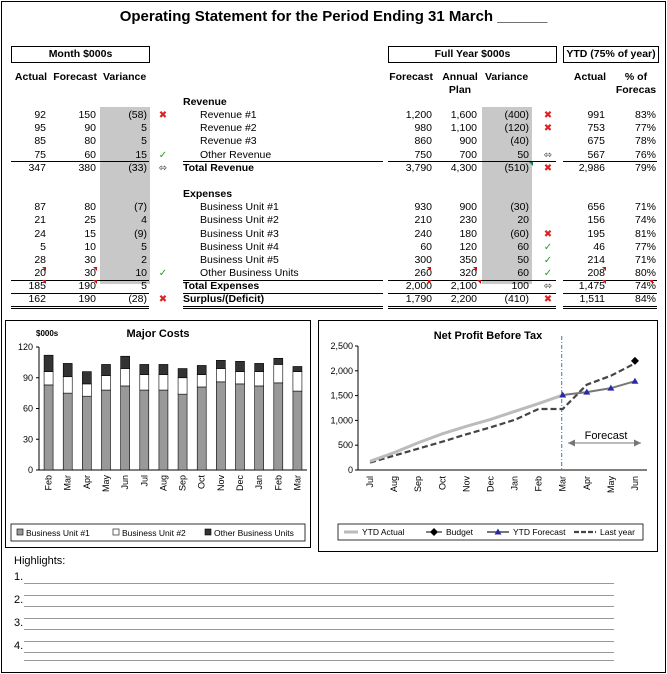 The height and width of the screenshot is (674, 667). Describe the element at coordinates (137, 299) in the screenshot. I see `month-variance: (28)` at that location.